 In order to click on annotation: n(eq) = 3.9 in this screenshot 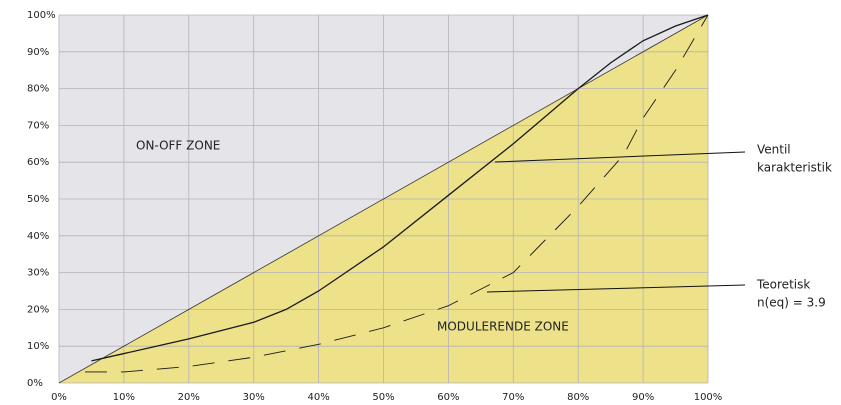, I will do `click(791, 303)`.